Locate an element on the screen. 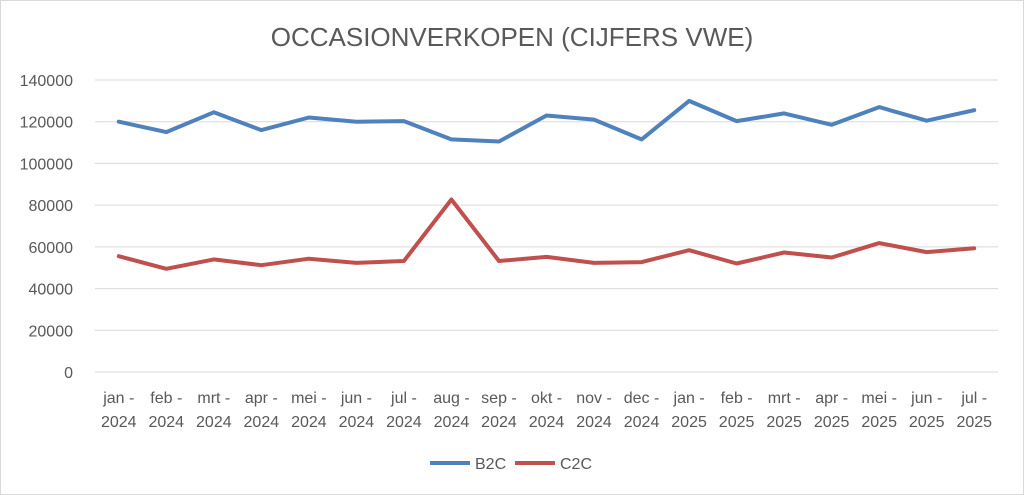 The height and width of the screenshot is (495, 1024). x-tick-label: jul -2024 is located at coordinates (404, 410).